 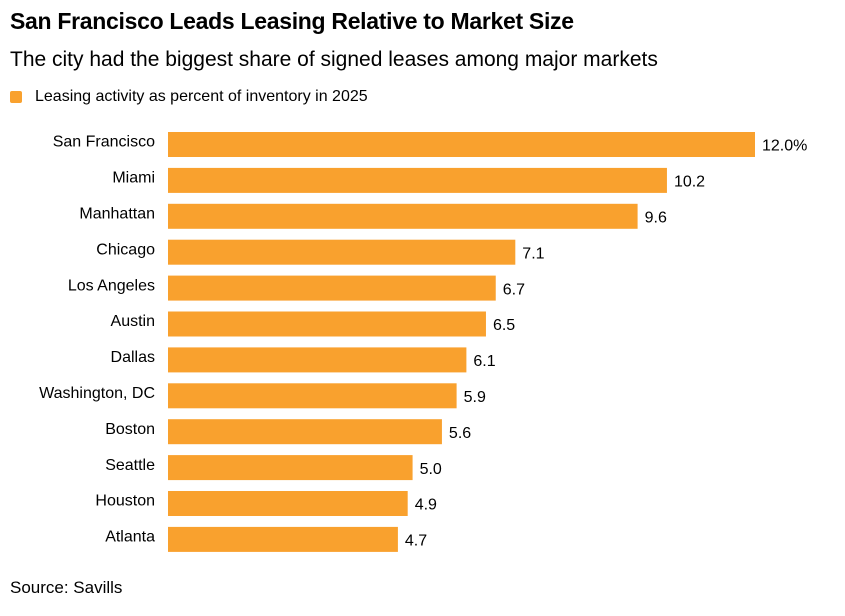 What do you see at coordinates (133, 321) in the screenshot?
I see `category-label: Austin` at bounding box center [133, 321].